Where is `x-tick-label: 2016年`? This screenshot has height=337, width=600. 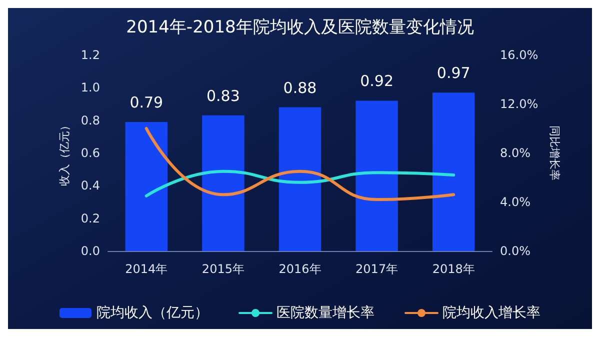
x-tick-label: 2016年 is located at coordinates (300, 269).